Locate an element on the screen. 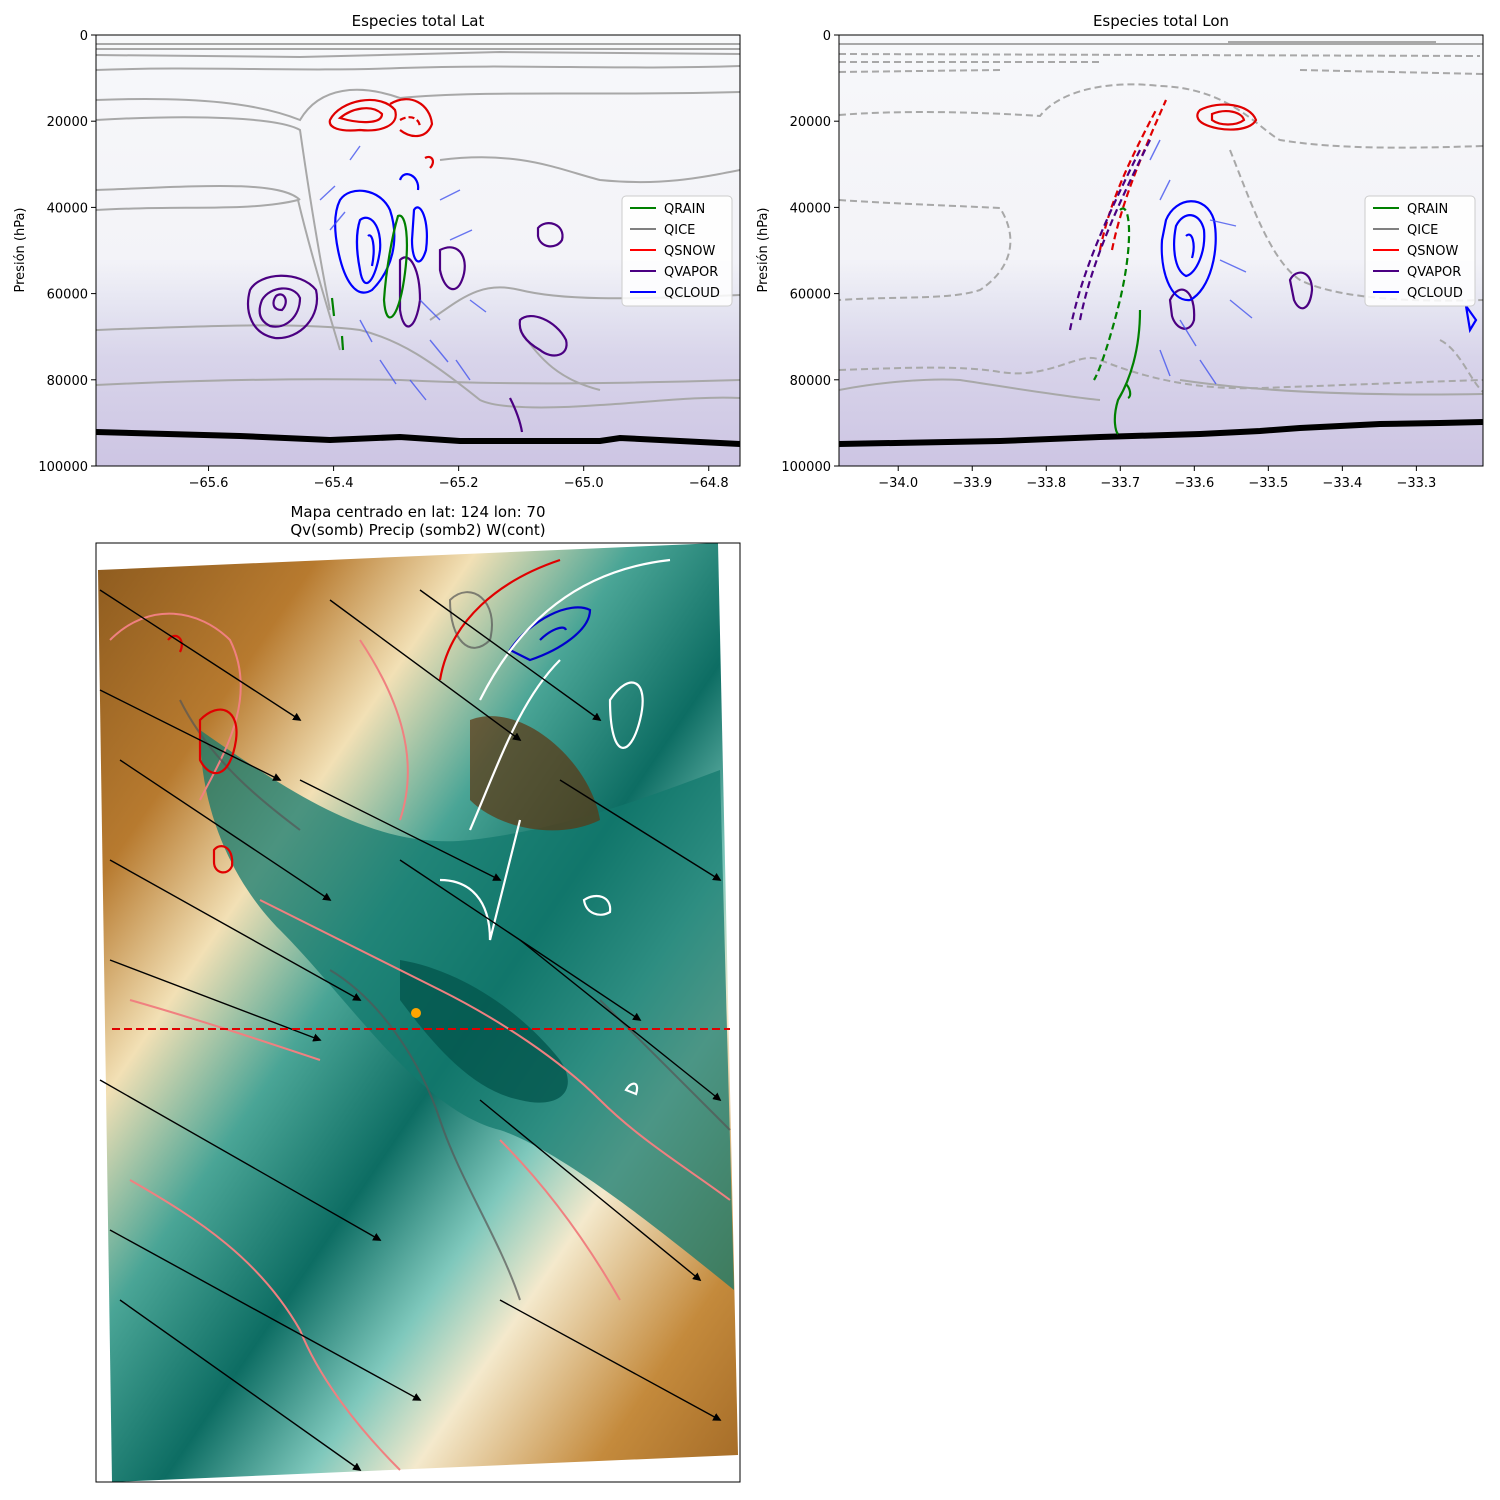  panel-b-terrain-line is located at coordinates (1161, 433).